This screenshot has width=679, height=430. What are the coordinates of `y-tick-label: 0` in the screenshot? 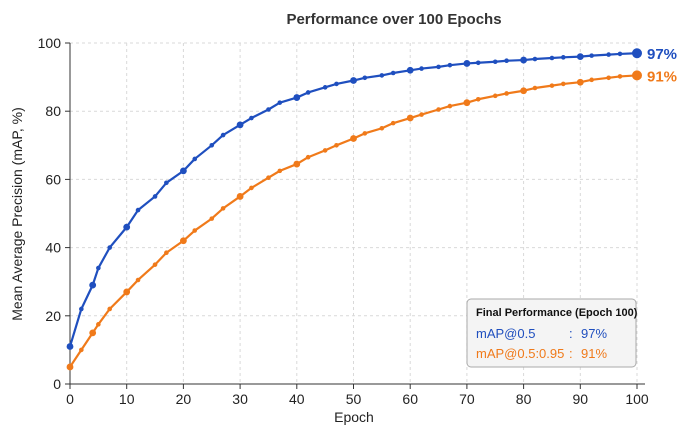 It's located at (57, 384).